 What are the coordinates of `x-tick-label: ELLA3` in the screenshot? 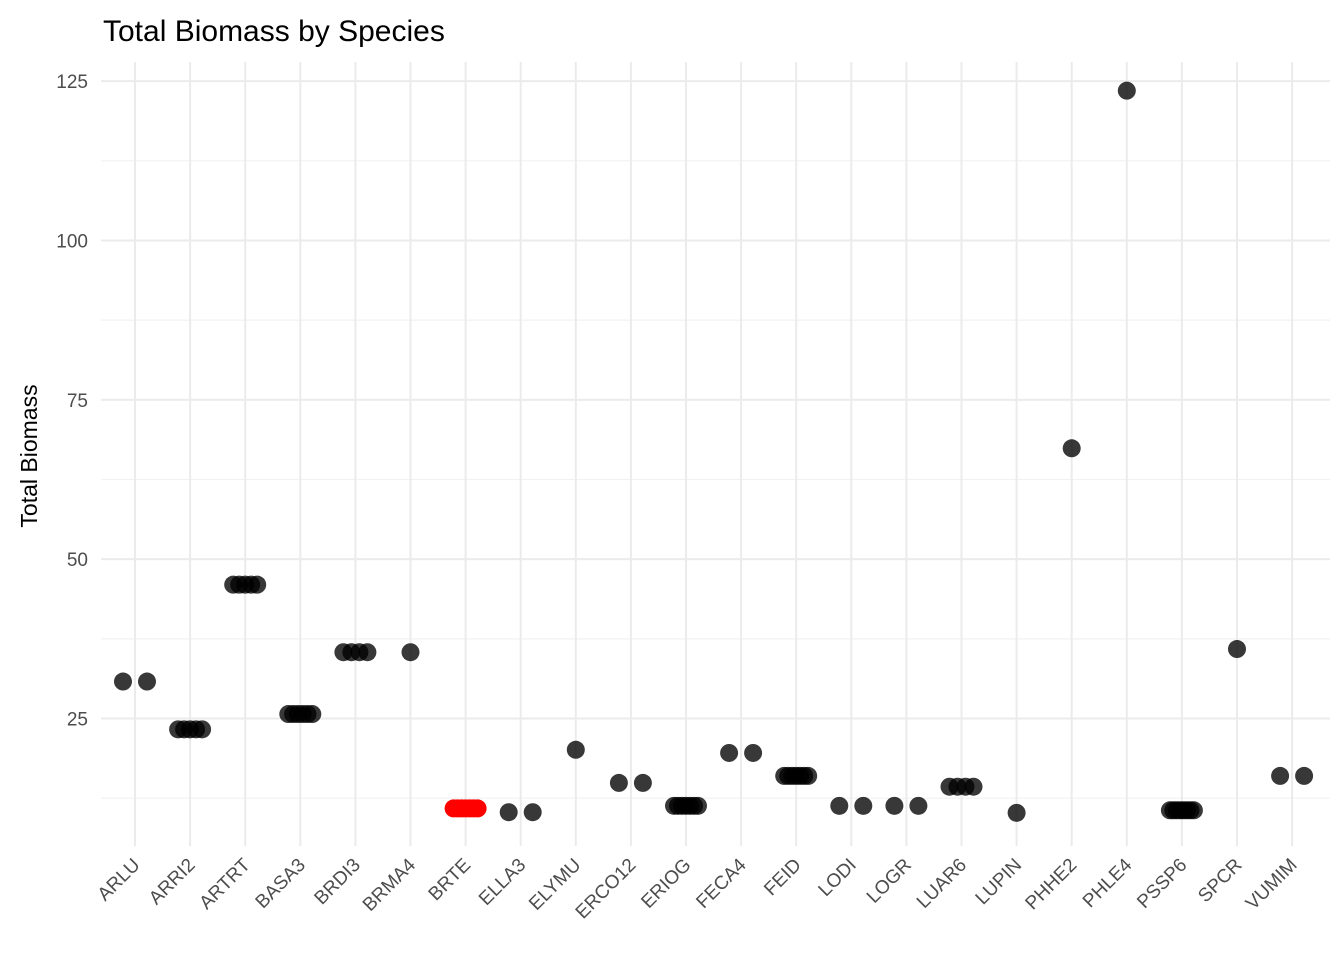 It's located at (502, 882).